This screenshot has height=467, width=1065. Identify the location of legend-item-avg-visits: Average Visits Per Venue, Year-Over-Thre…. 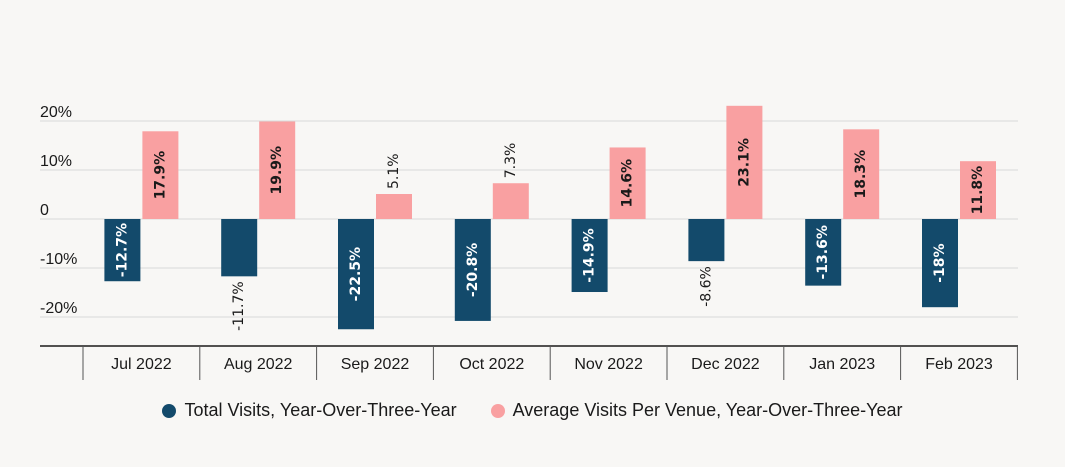
(696, 410).